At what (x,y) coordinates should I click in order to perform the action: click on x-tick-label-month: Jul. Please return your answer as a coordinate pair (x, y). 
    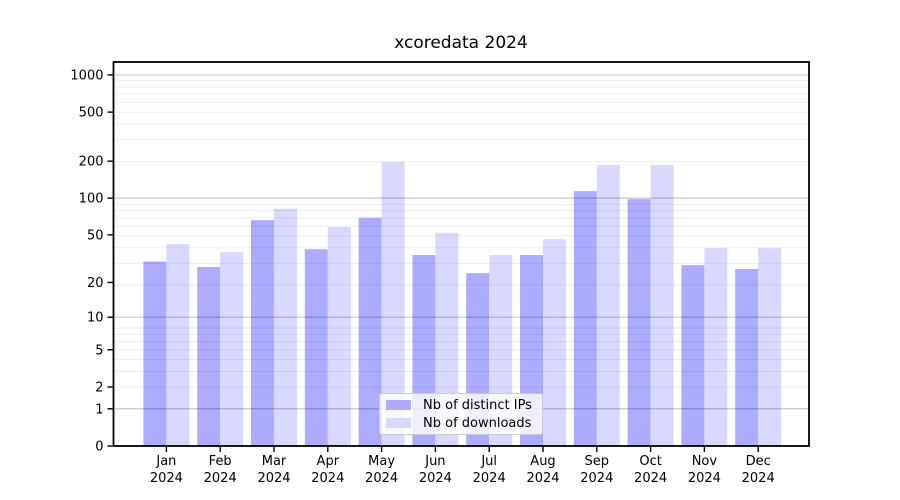
    Looking at the image, I should click on (488, 461).